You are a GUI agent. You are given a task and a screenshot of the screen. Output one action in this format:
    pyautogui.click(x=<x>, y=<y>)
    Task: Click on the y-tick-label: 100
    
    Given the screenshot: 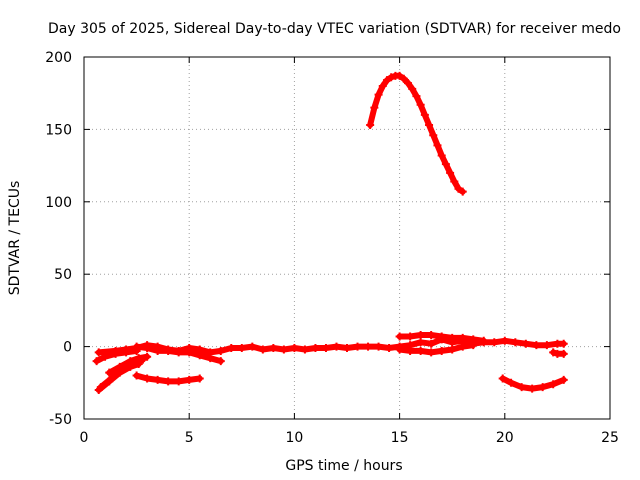 What is the action you would take?
    pyautogui.click(x=58, y=203)
    